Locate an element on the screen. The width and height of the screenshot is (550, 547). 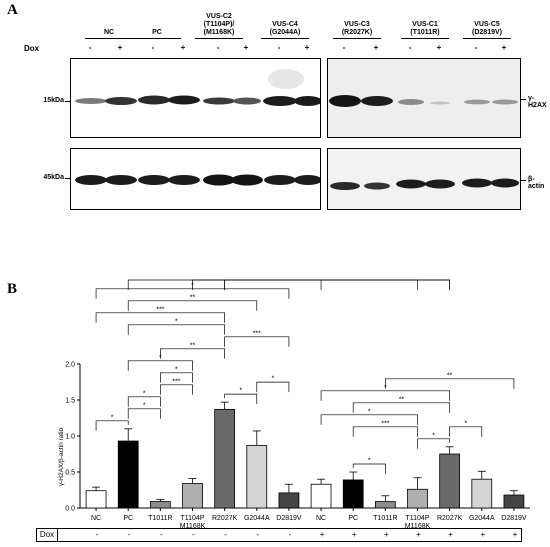
x-tick-label-7: NC is located at coordinates (321, 518).